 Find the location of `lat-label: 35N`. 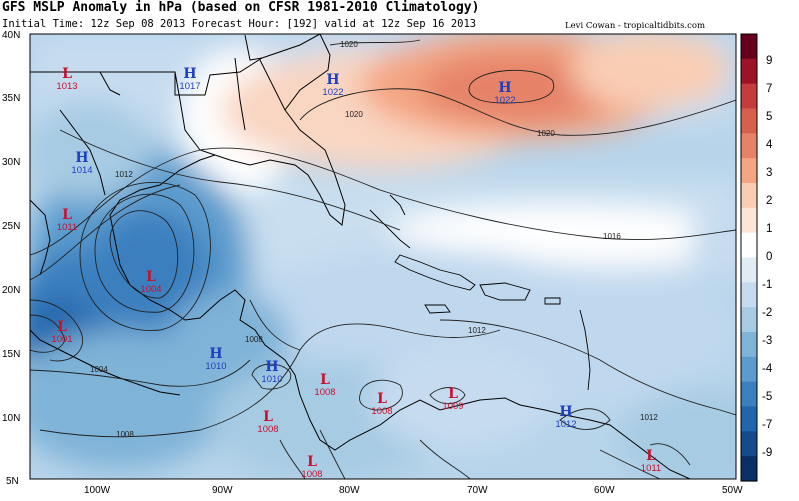

lat-label: 35N is located at coordinates (11, 98).